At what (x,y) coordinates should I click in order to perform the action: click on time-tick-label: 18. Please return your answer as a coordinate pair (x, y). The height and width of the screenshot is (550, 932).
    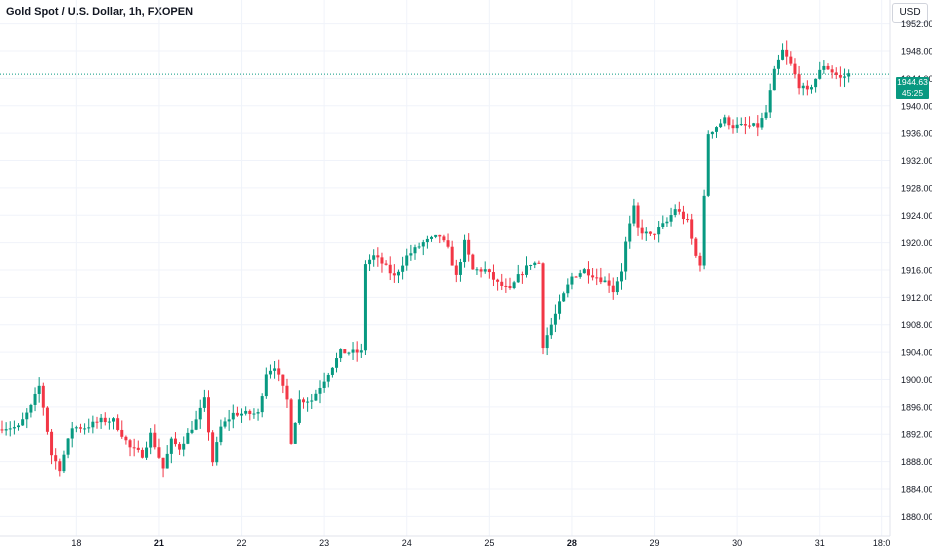
    Looking at the image, I should click on (76, 543).